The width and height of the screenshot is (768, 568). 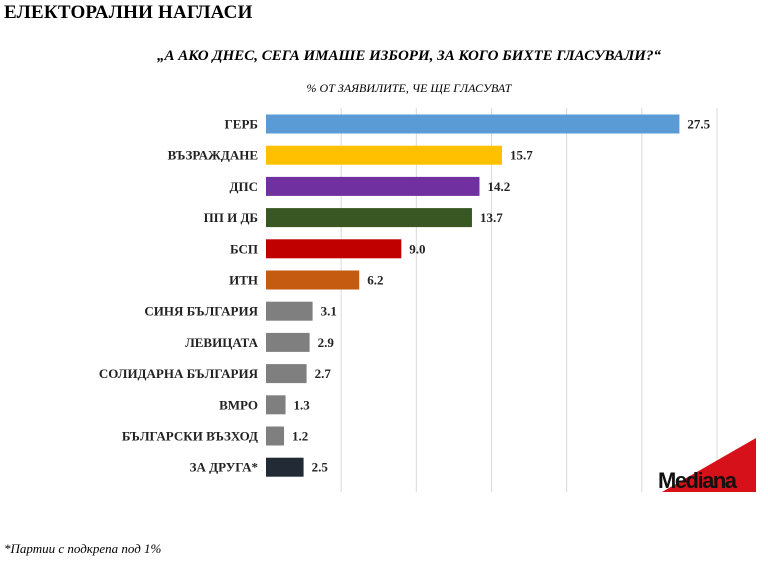 I want to click on data-label: 2.7, so click(x=323, y=373).